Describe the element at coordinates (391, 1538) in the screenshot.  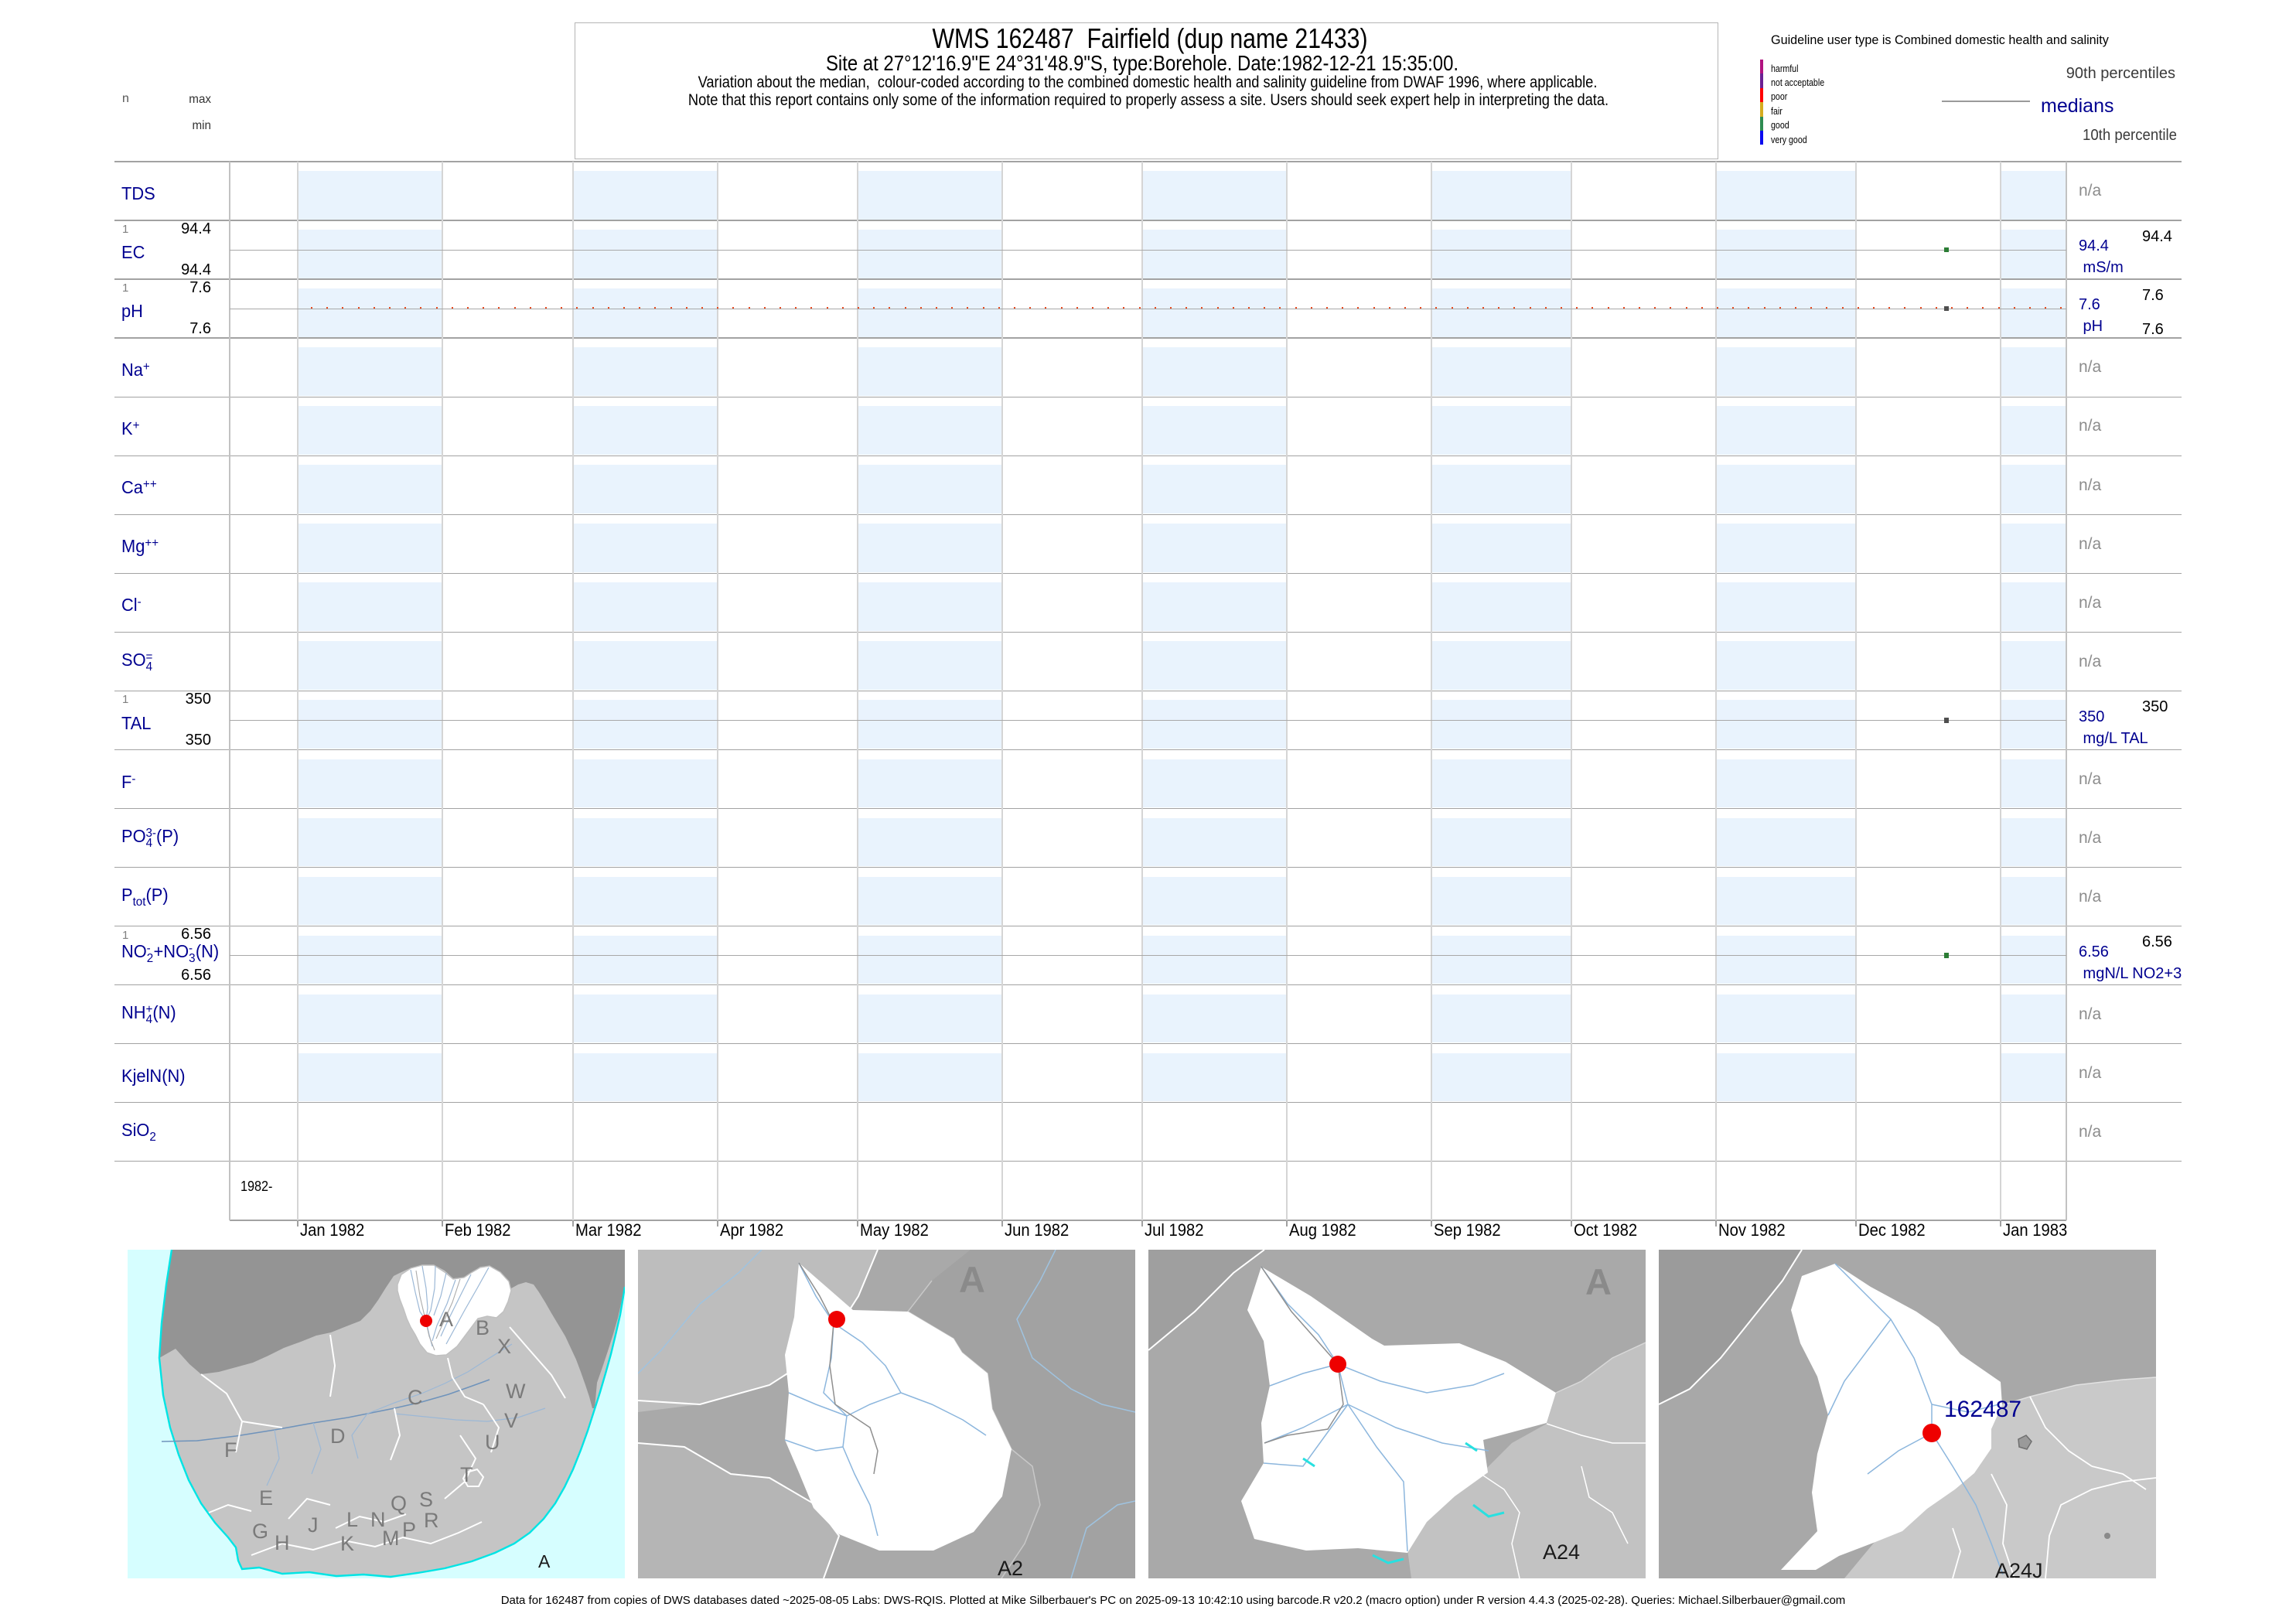
I see `svg-text: M` at that location.